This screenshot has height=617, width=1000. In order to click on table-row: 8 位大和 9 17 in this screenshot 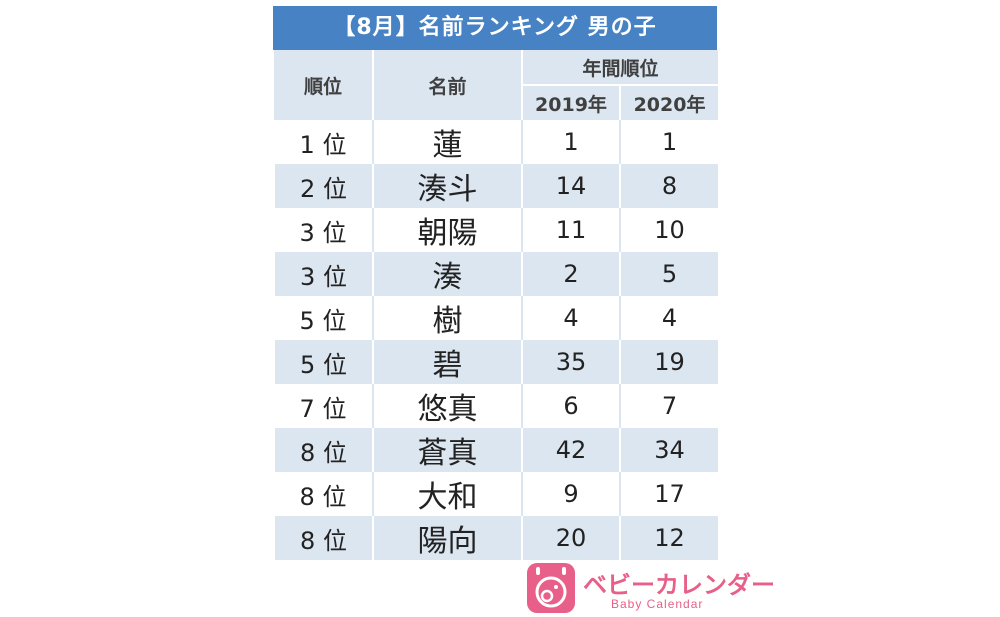, I will do `click(496, 494)`.